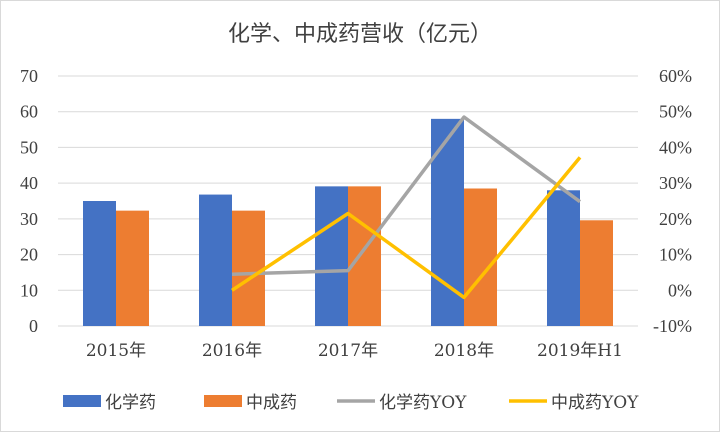 This screenshot has height=432, width=720. Describe the element at coordinates (130, 403) in the screenshot. I see `legend-label: 化学药` at that location.